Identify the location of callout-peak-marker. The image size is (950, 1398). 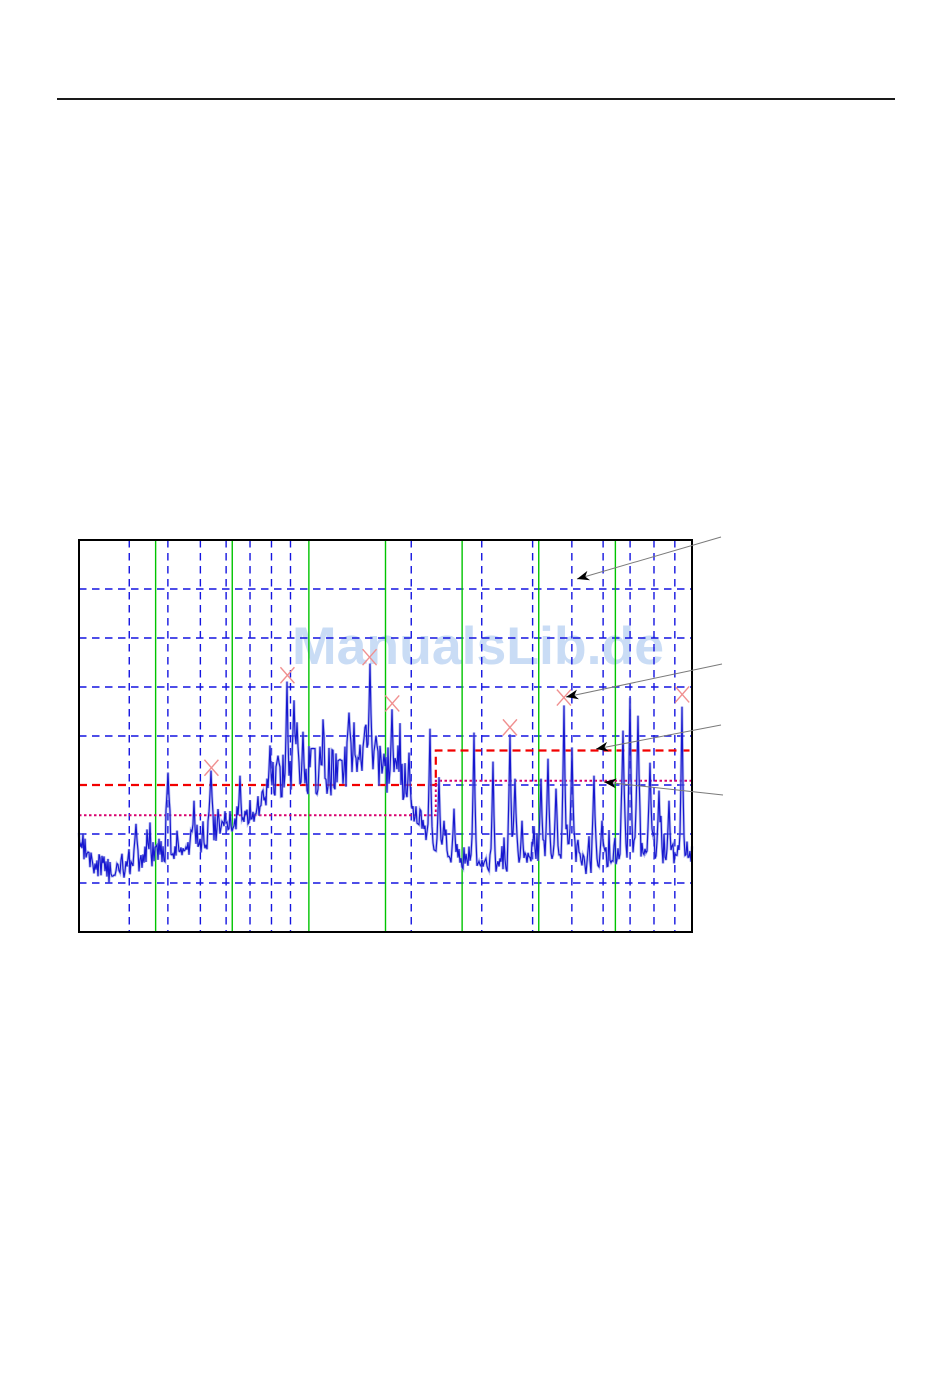
(644, 681).